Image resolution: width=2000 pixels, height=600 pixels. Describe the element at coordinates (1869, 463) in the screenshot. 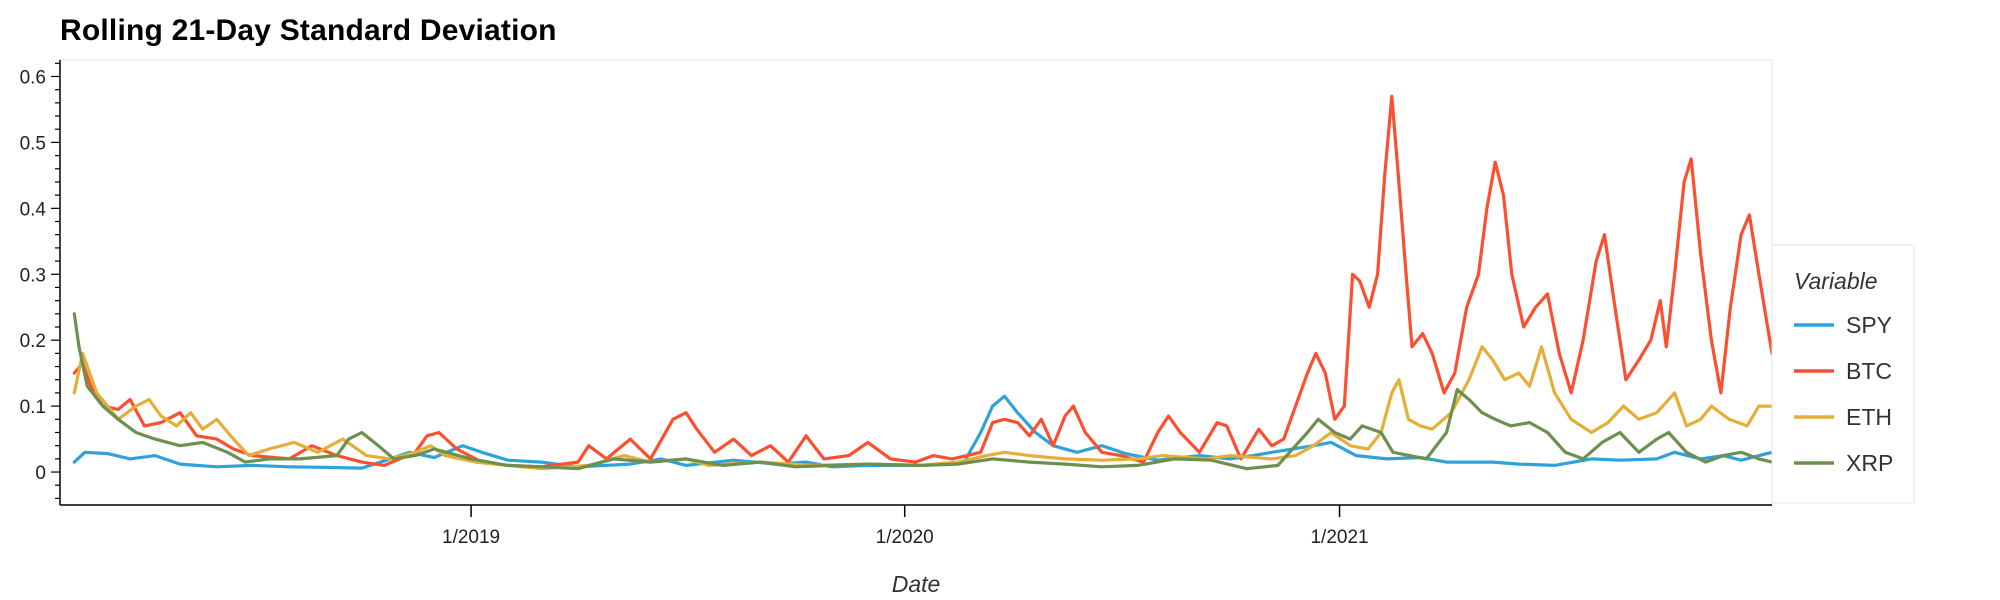

I see `legend-label-xrp: XRP` at that location.